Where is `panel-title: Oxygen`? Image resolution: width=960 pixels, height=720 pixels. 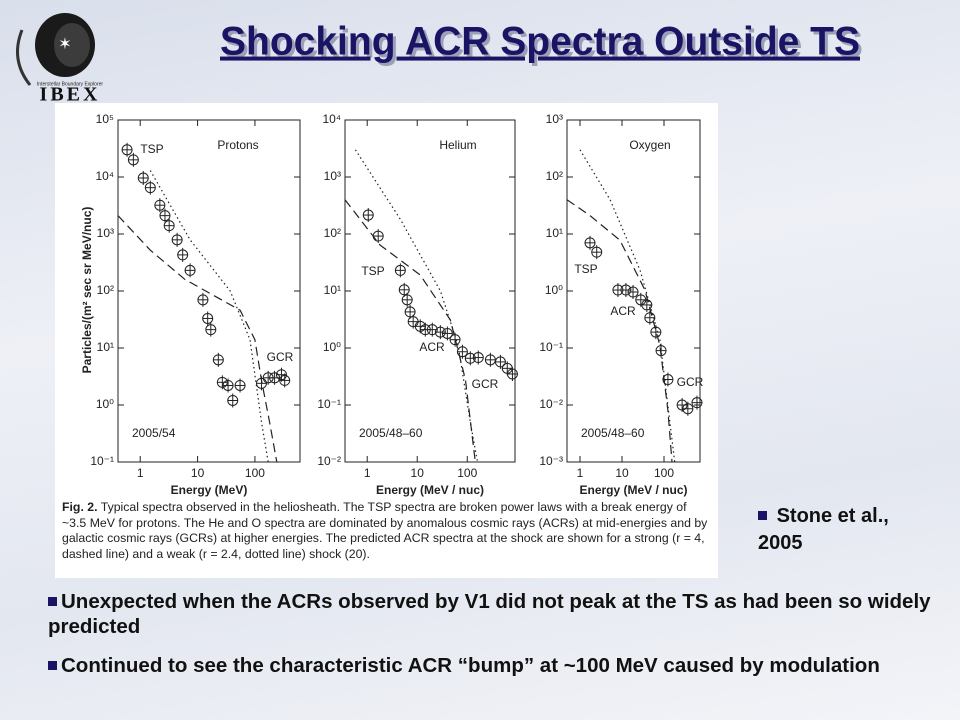
panel-title: Oxygen is located at coordinates (649, 145).